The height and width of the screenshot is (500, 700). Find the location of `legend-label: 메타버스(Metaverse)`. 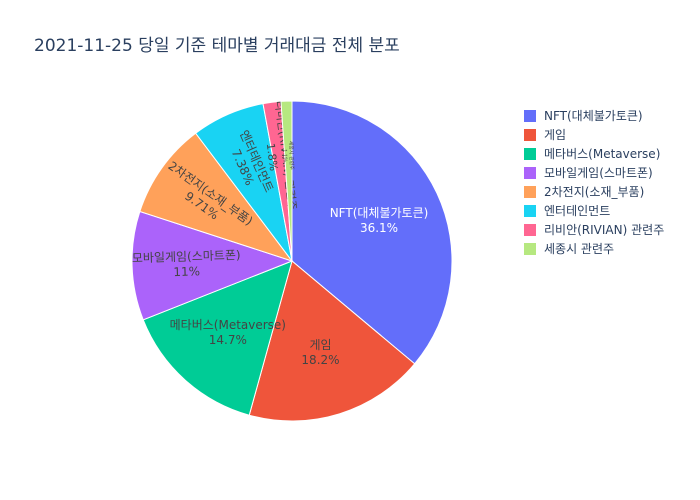

legend-label: 메타버스(Metaverse) is located at coordinates (602, 154).